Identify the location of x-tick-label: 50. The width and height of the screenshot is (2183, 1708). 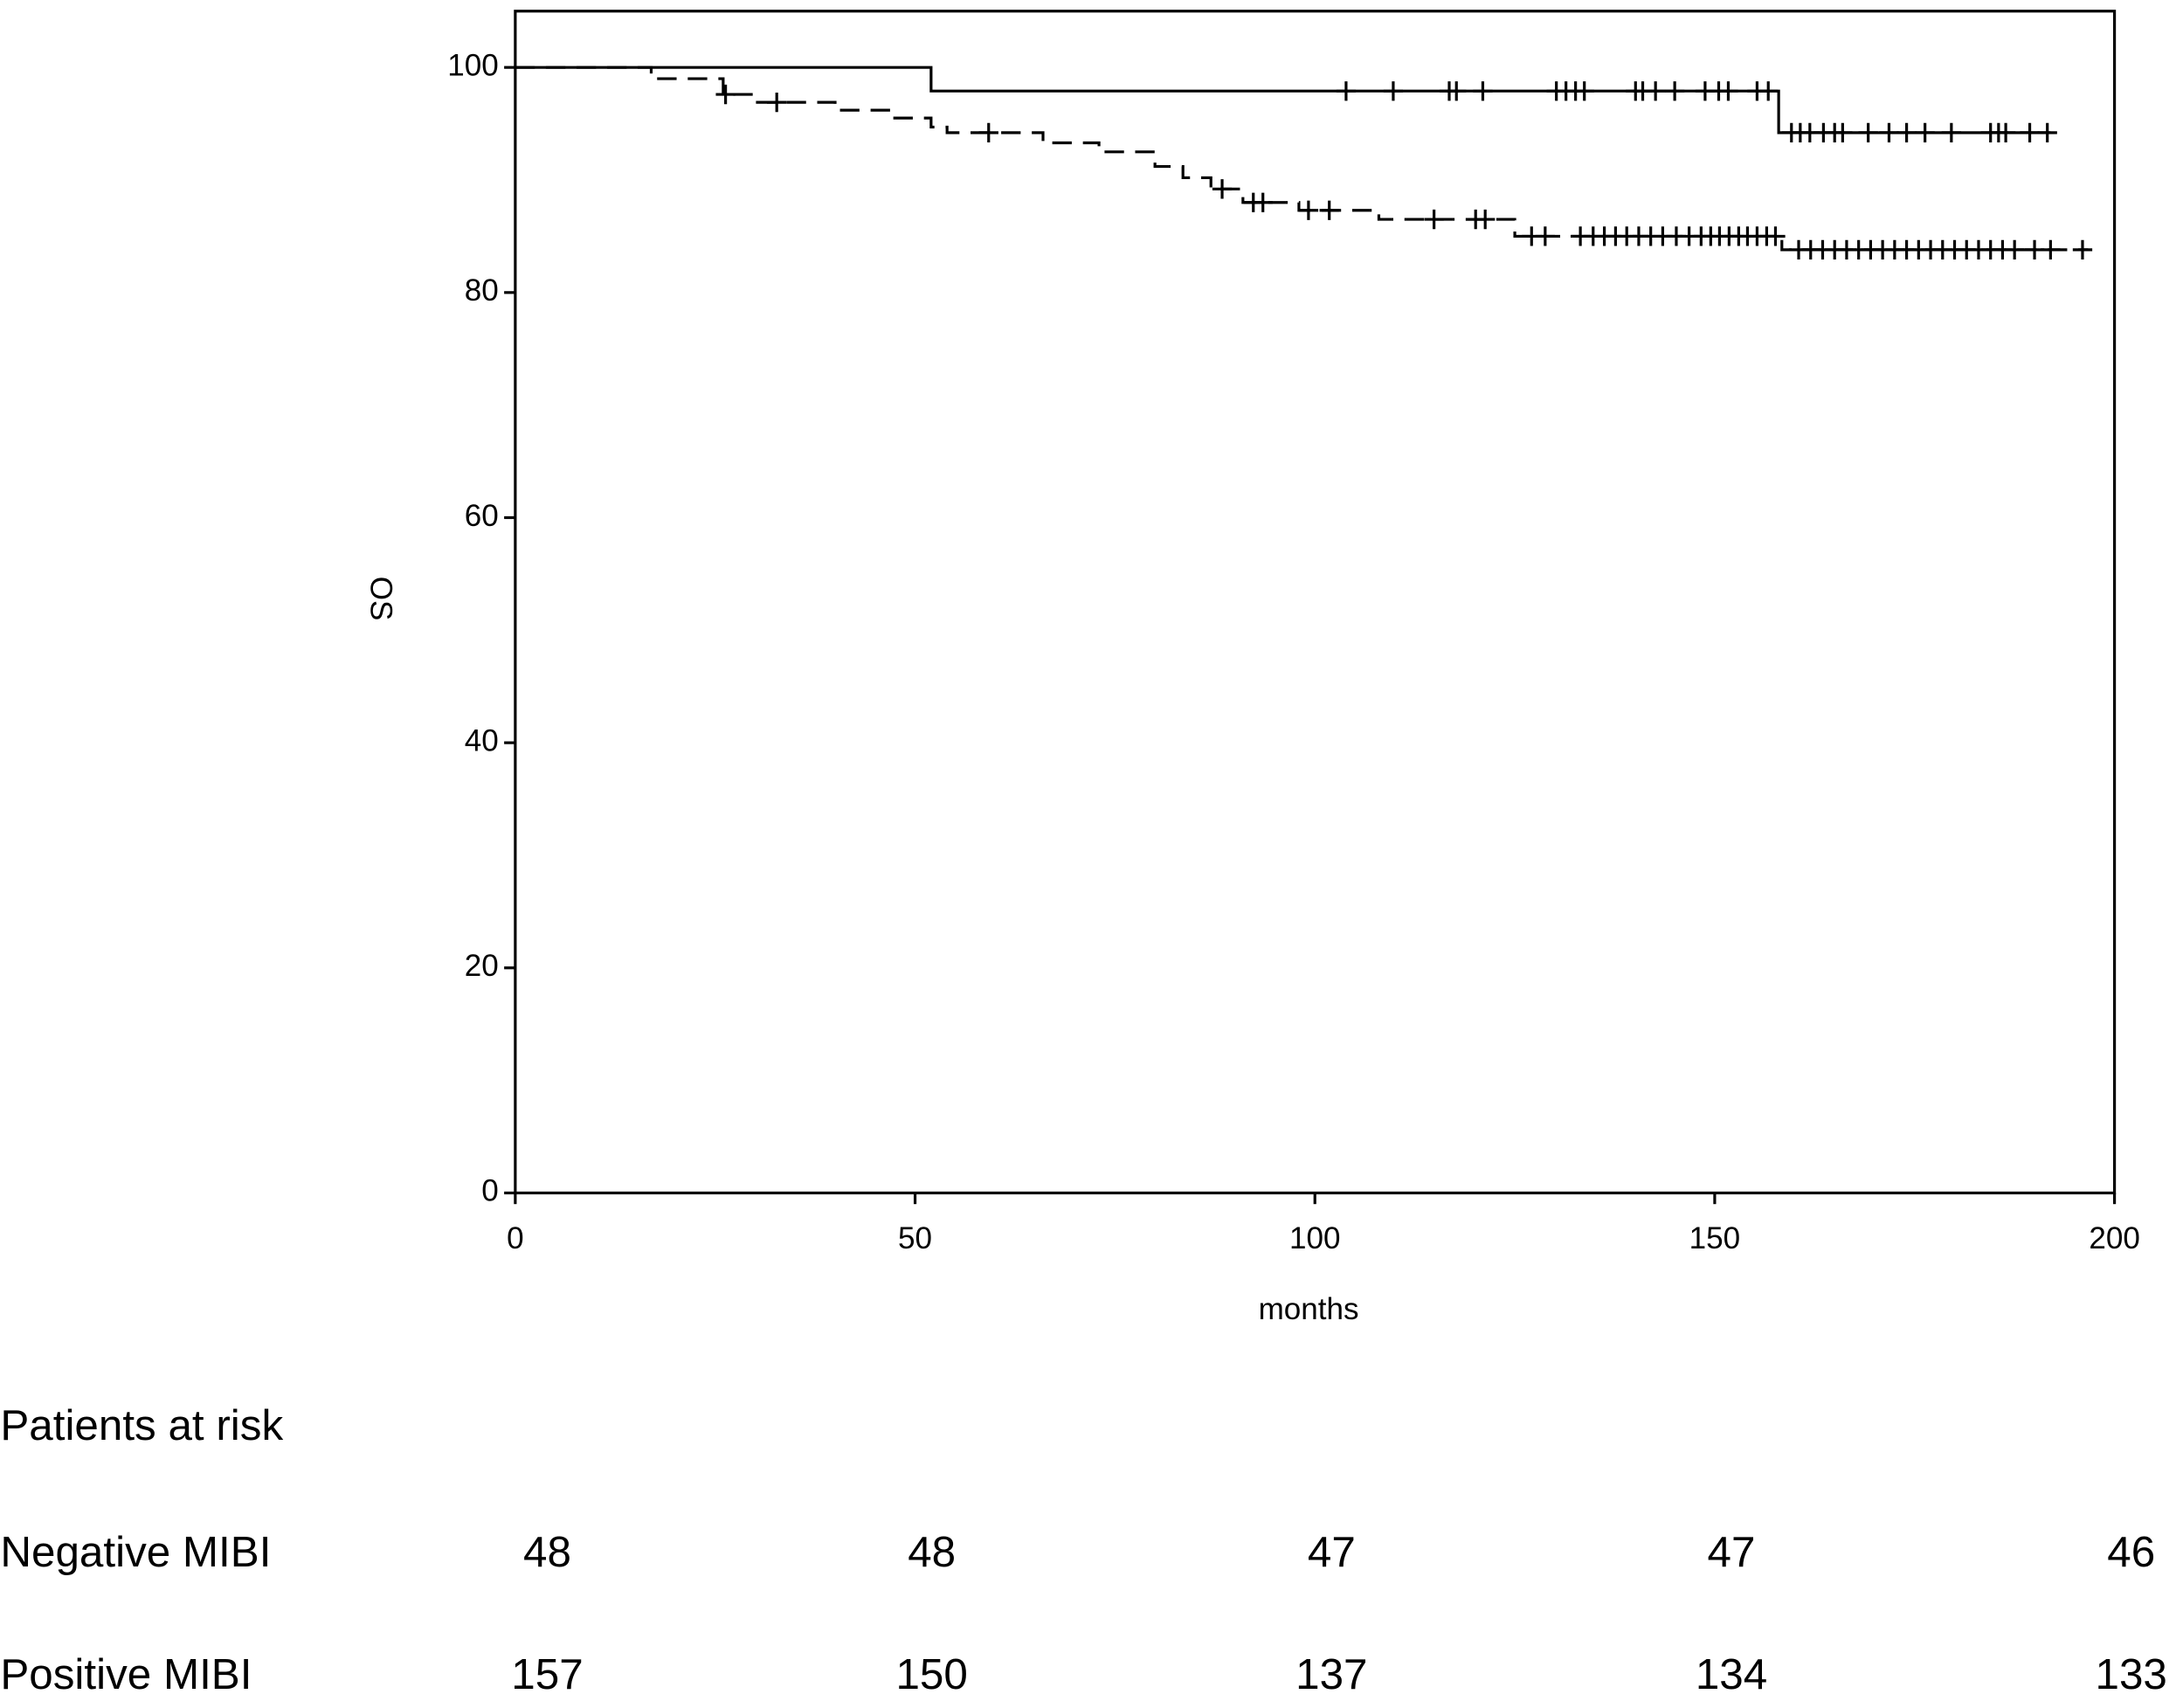
(915, 1238).